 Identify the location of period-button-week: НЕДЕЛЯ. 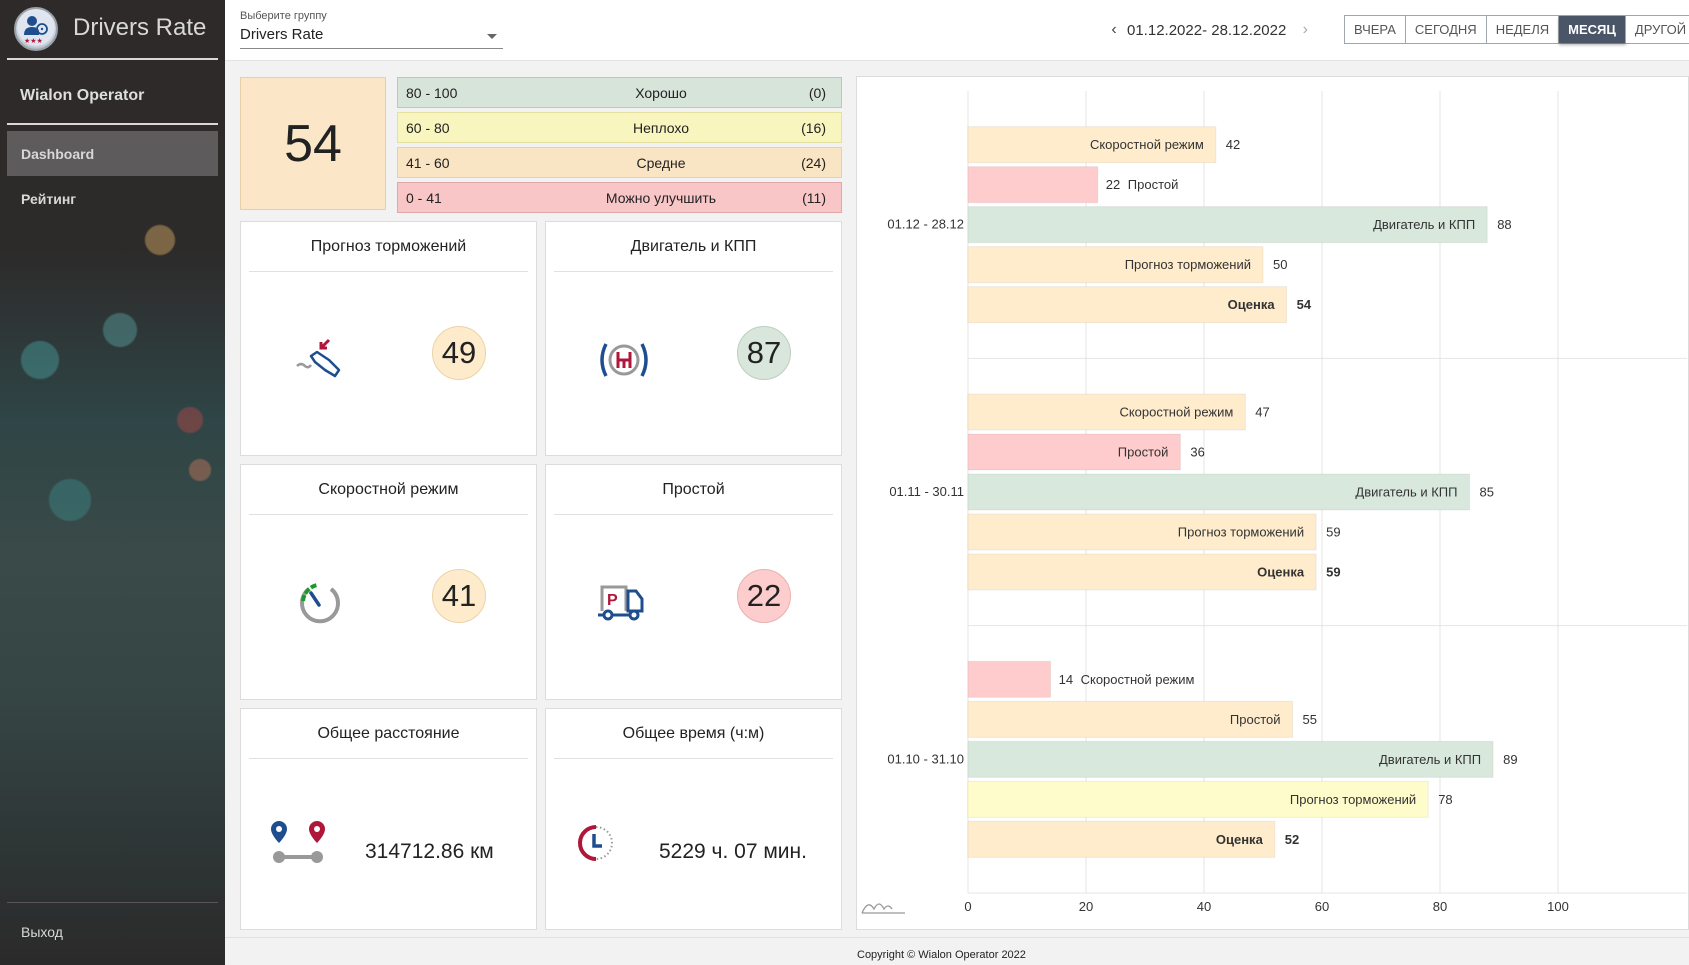
(1523, 29).